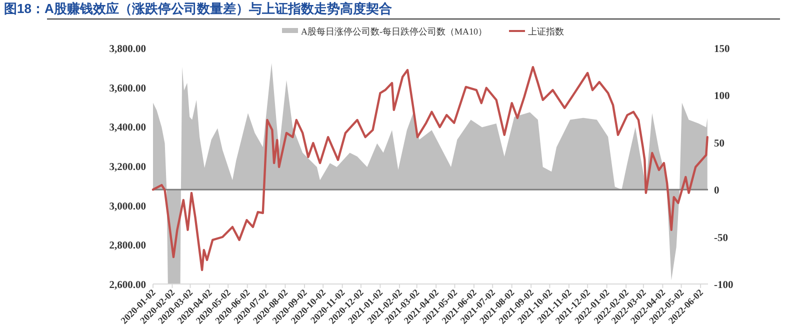 This screenshot has height=330, width=794. What do you see at coordinates (721, 238) in the screenshot?
I see `y2-tick-label: -50` at bounding box center [721, 238].